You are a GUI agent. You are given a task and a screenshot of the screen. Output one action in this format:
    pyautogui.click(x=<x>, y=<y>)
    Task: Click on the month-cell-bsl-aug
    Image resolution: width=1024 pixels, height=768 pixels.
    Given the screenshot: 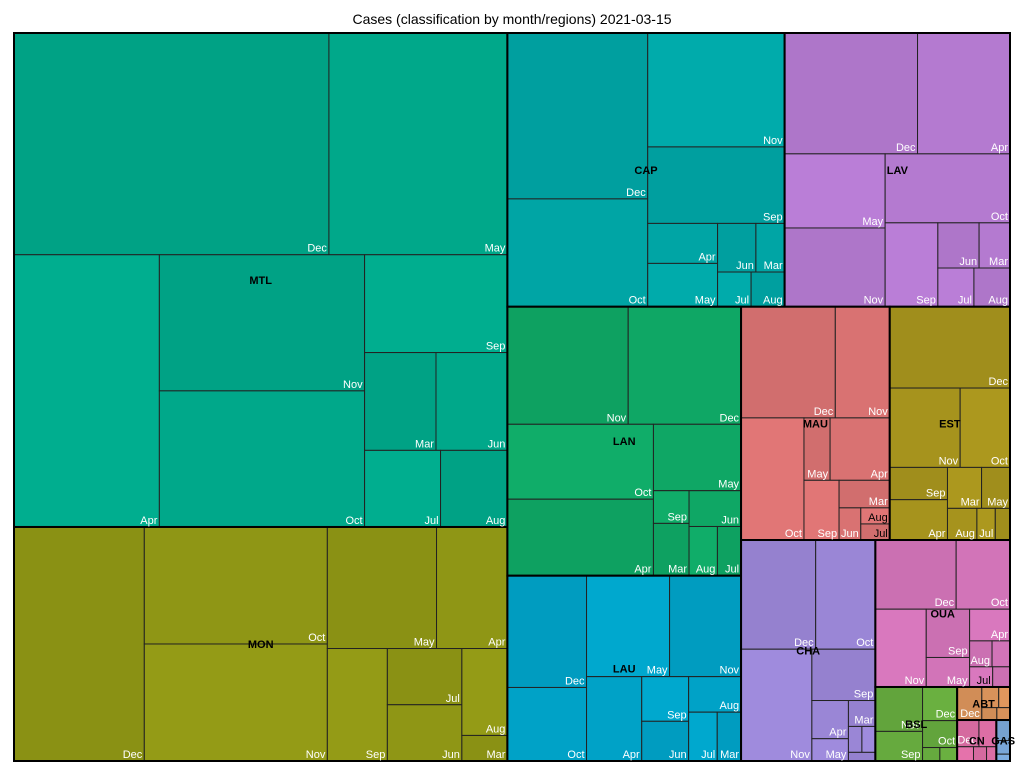 What is the action you would take?
    pyautogui.click(x=931, y=754)
    